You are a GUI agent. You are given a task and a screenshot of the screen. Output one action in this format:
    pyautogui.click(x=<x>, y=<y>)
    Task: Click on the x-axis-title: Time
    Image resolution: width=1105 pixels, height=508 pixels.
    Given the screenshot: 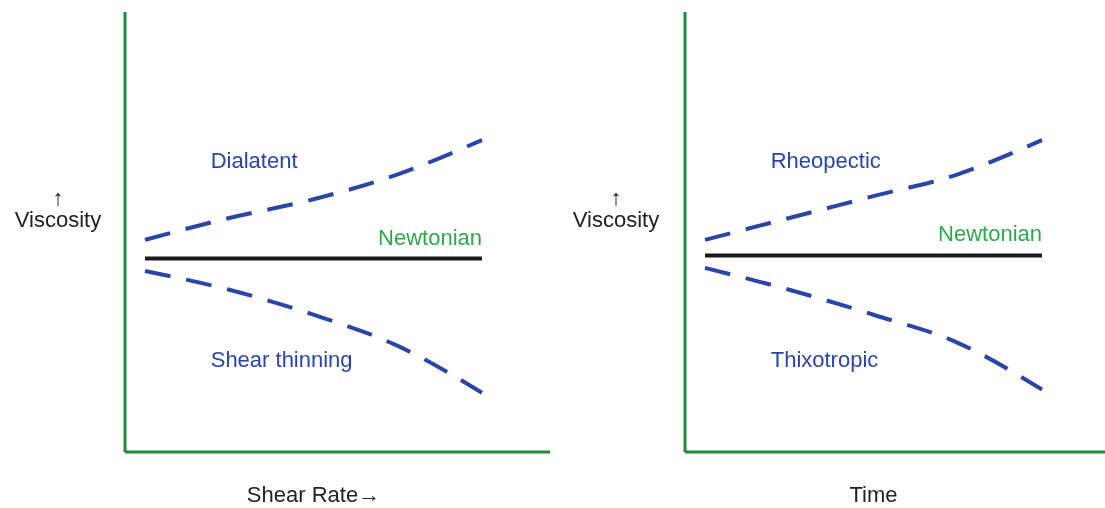 What is the action you would take?
    pyautogui.click(x=873, y=494)
    